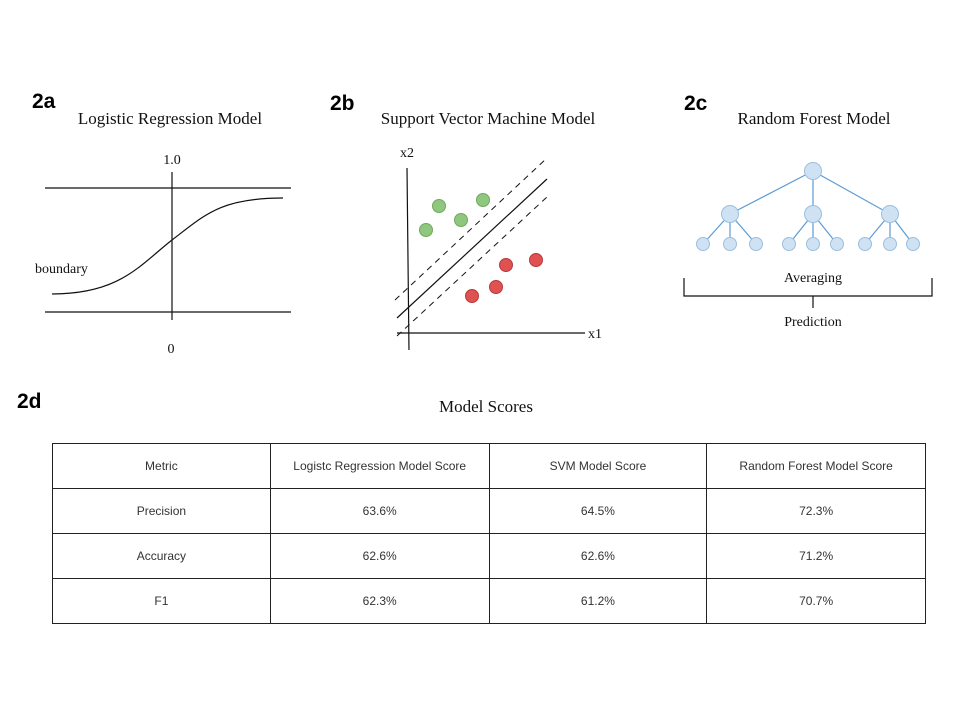 The width and height of the screenshot is (960, 720). Describe the element at coordinates (167, 246) in the screenshot. I see `sigmoid-curve` at that location.